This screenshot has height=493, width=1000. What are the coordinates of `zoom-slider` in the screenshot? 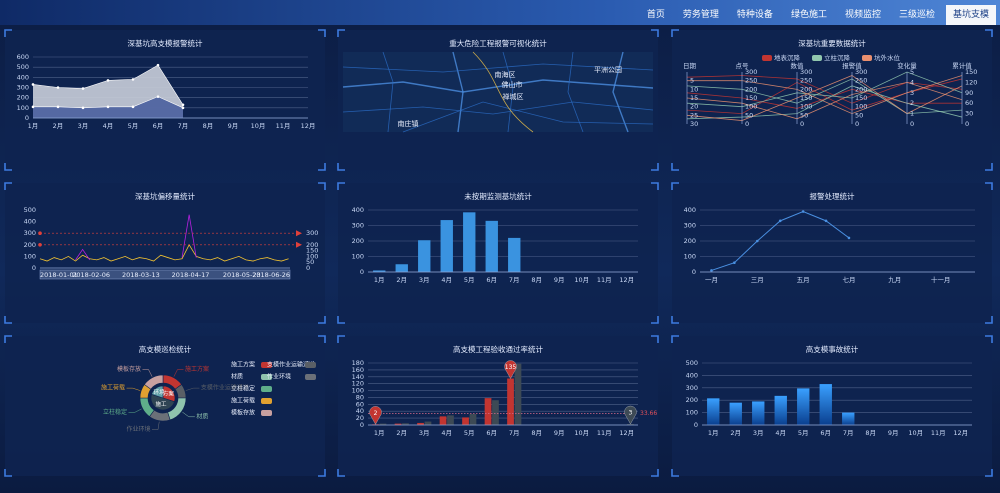 It's located at (165, 274).